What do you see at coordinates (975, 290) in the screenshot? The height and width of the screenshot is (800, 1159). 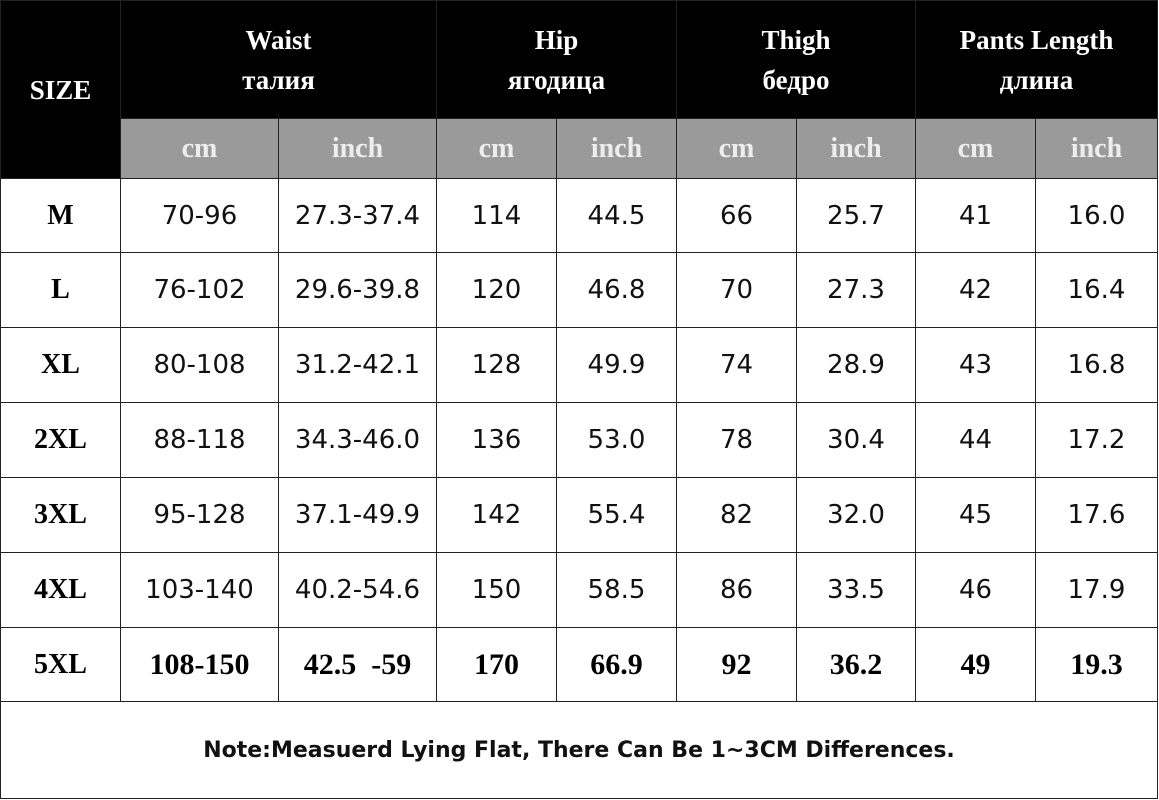 I see `measurement: 42` at bounding box center [975, 290].